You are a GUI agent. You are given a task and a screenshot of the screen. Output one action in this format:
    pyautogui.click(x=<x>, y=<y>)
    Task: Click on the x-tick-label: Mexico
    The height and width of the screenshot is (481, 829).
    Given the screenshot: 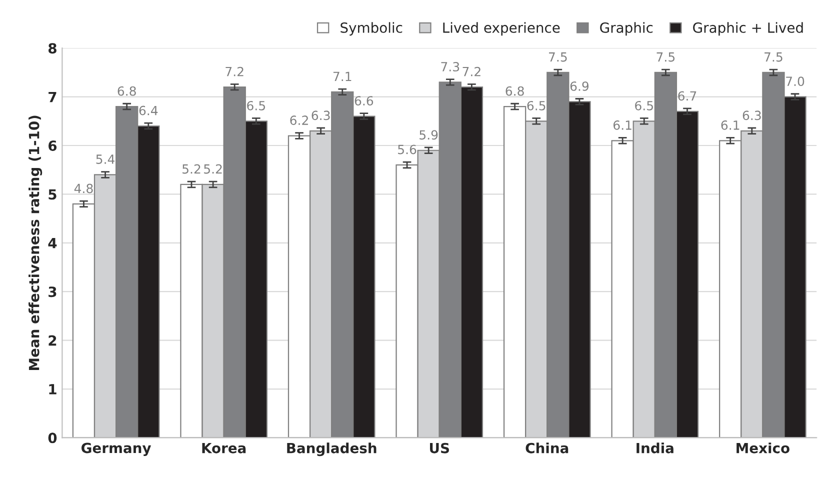 What is the action you would take?
    pyautogui.click(x=763, y=448)
    